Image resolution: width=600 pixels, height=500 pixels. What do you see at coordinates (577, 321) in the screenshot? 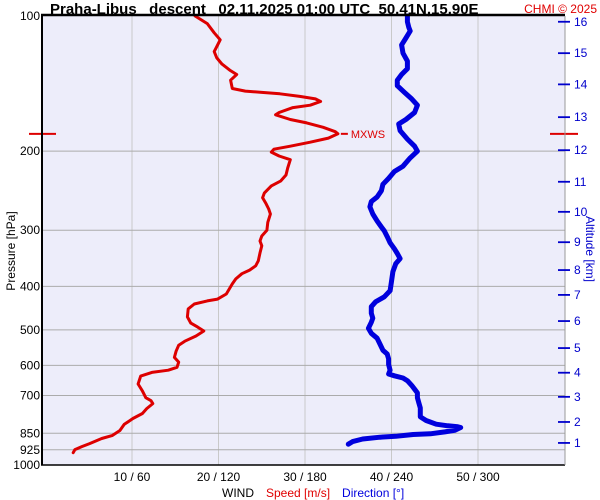
I see `altitude-tick-label: 6` at bounding box center [577, 321].